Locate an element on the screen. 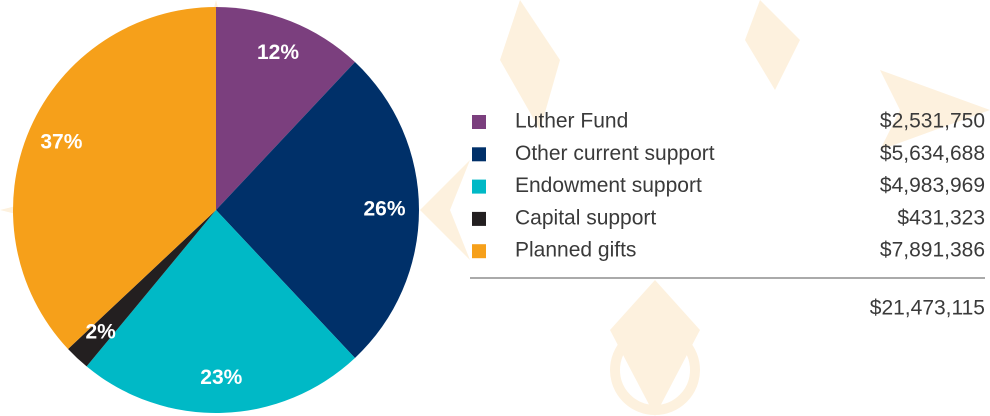 Image resolution: width=990 pixels, height=416 pixels. slice-label: 23% is located at coordinates (221, 377).